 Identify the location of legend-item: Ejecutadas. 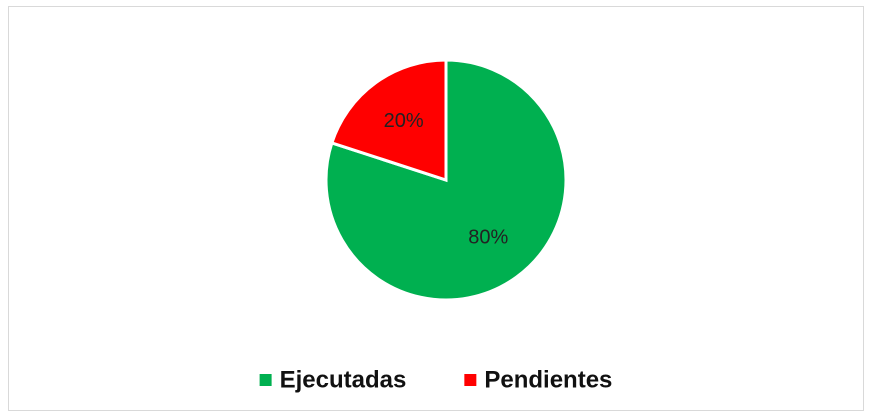
(333, 379).